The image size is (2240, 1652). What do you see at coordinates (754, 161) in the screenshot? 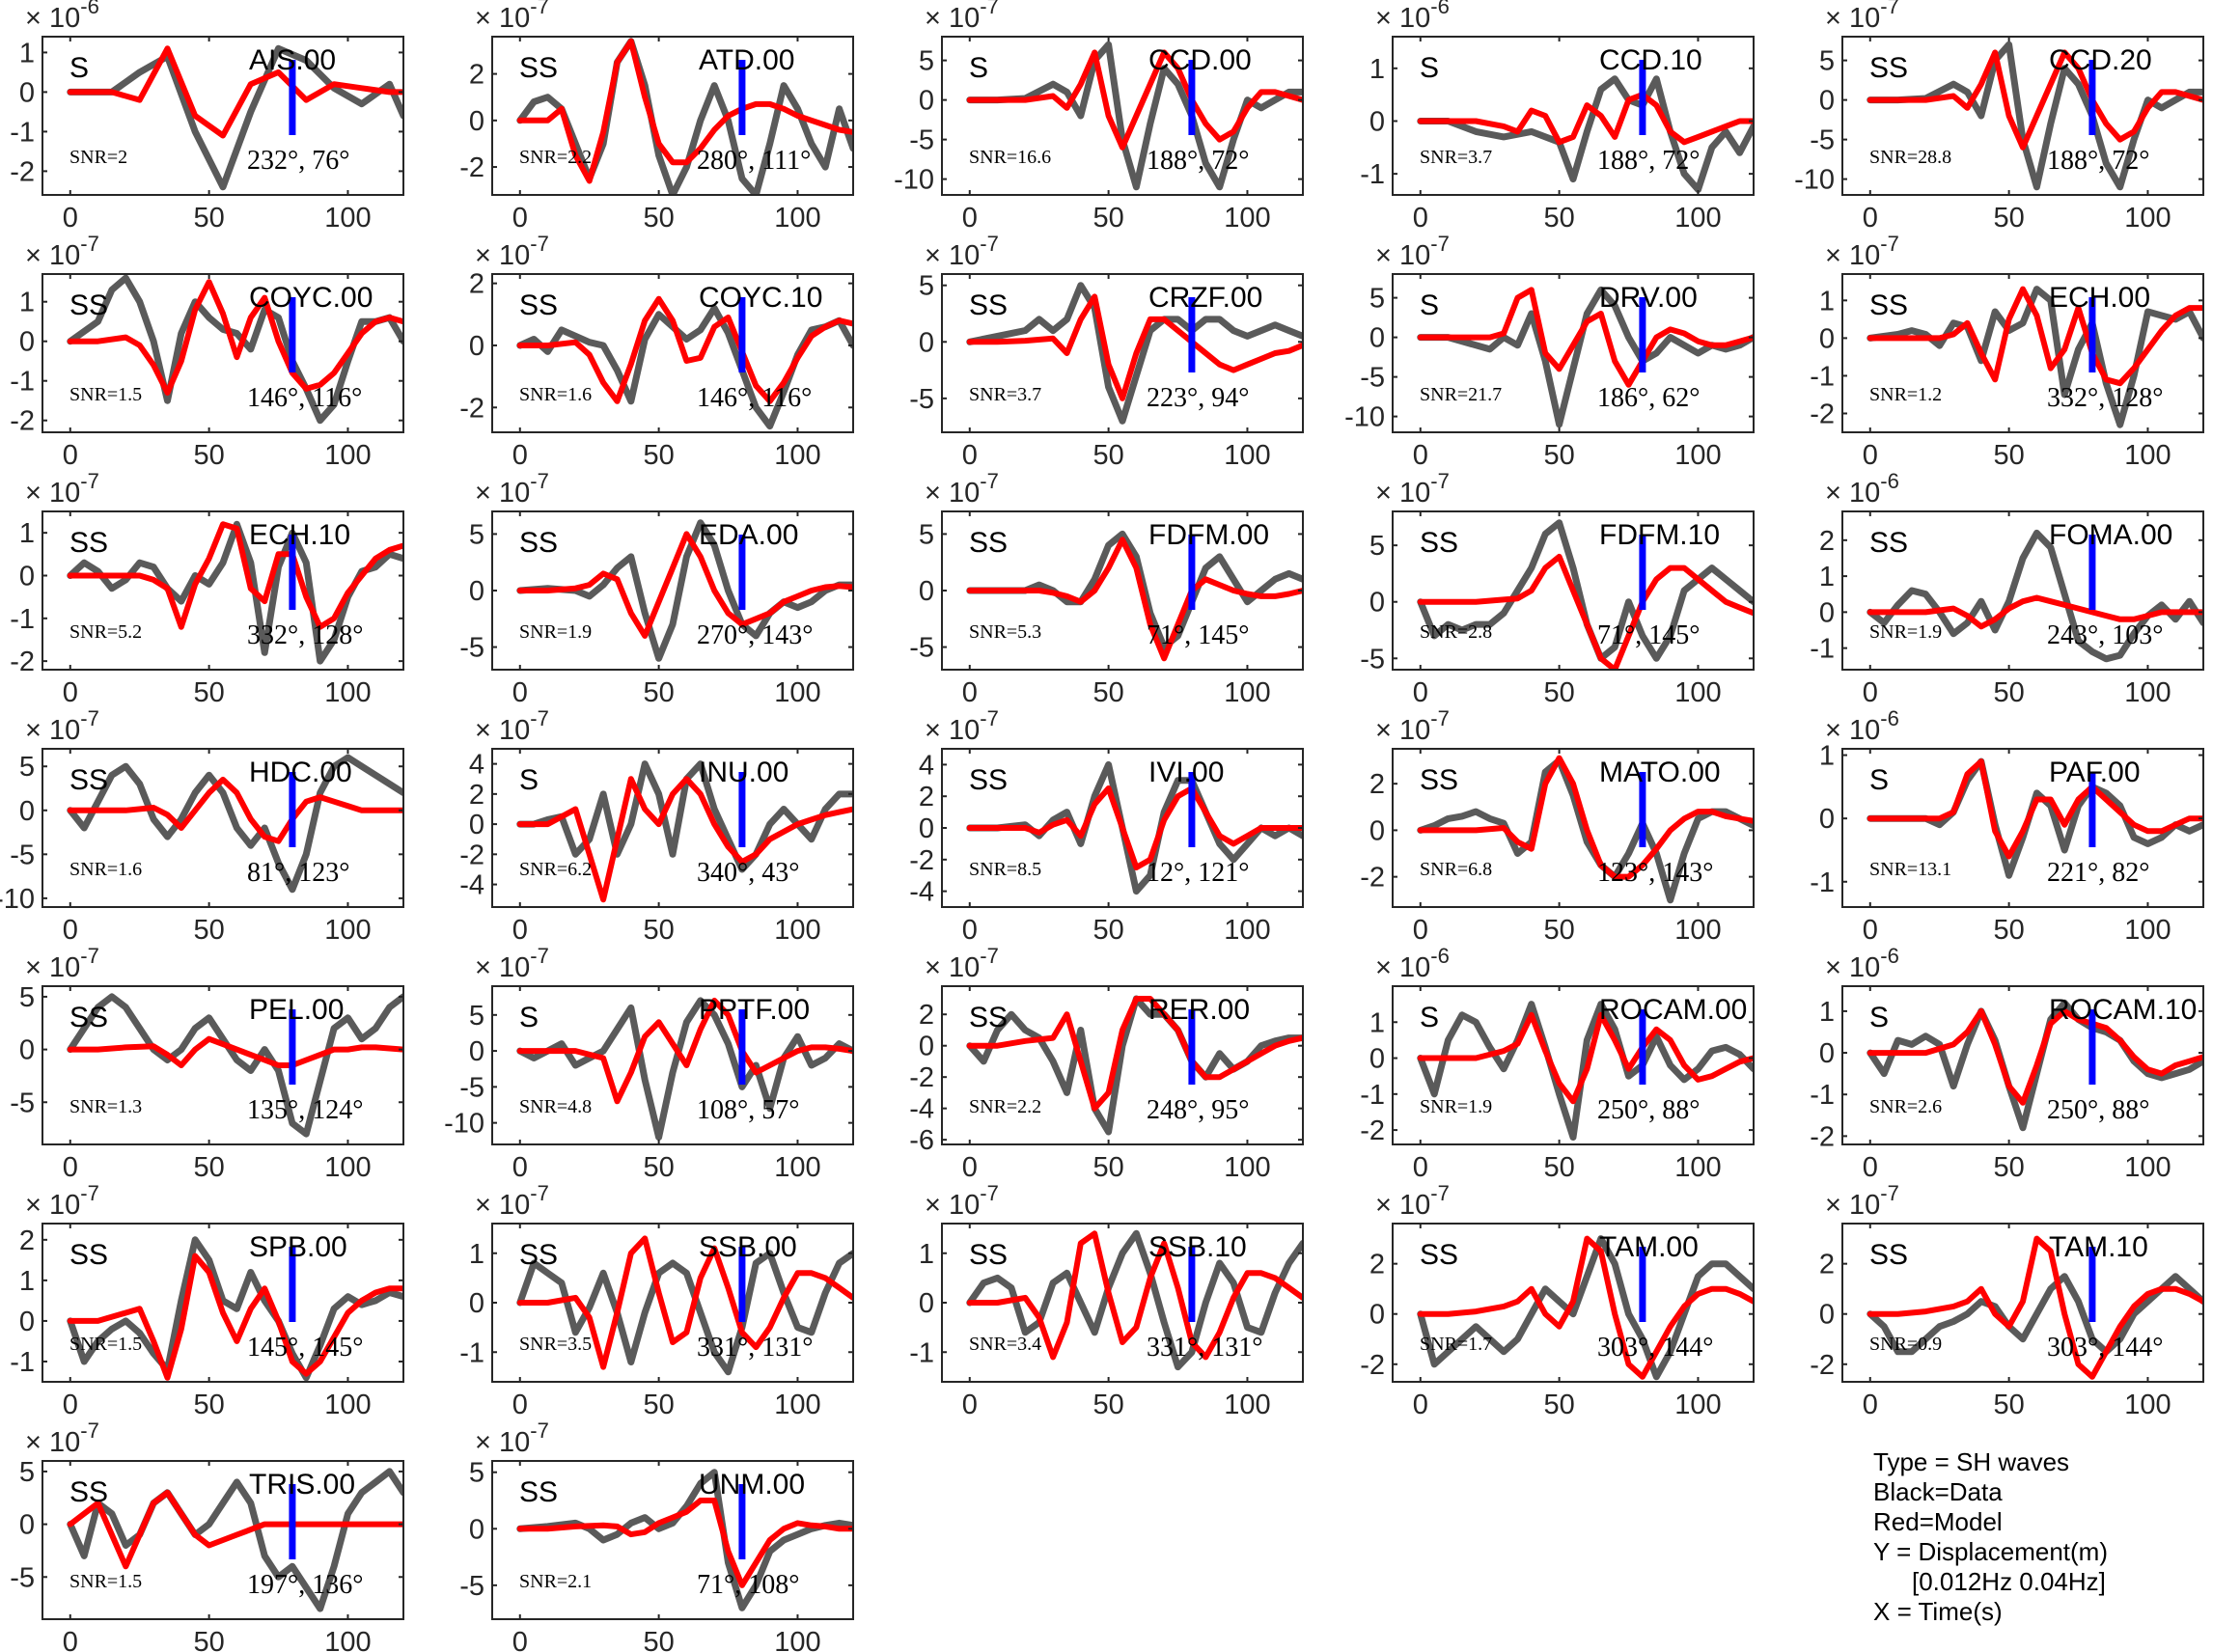
I see `angles-label: 280°, 111°` at bounding box center [754, 161].